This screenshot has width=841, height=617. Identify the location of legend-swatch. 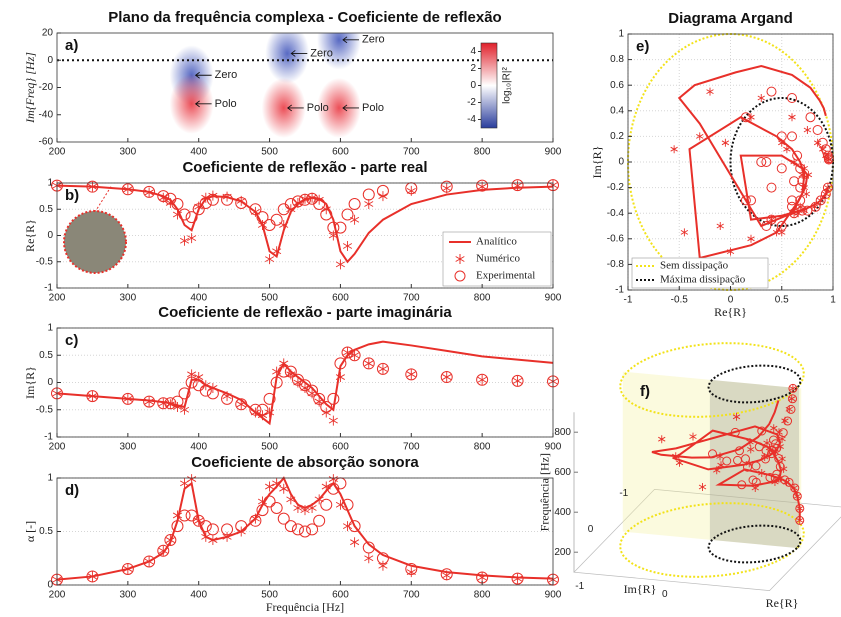
(460, 259).